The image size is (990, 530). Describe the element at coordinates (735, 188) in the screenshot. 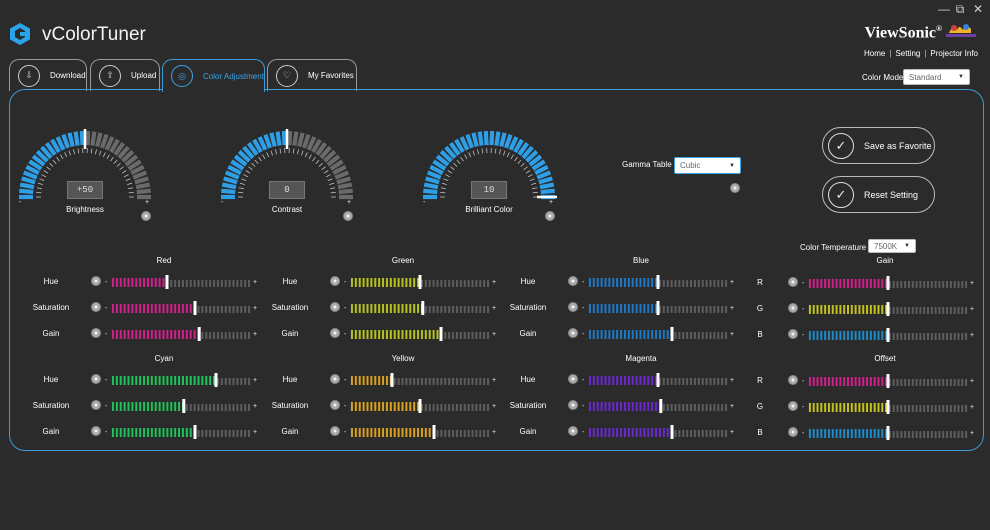

I see `gamma-reset-icon` at that location.